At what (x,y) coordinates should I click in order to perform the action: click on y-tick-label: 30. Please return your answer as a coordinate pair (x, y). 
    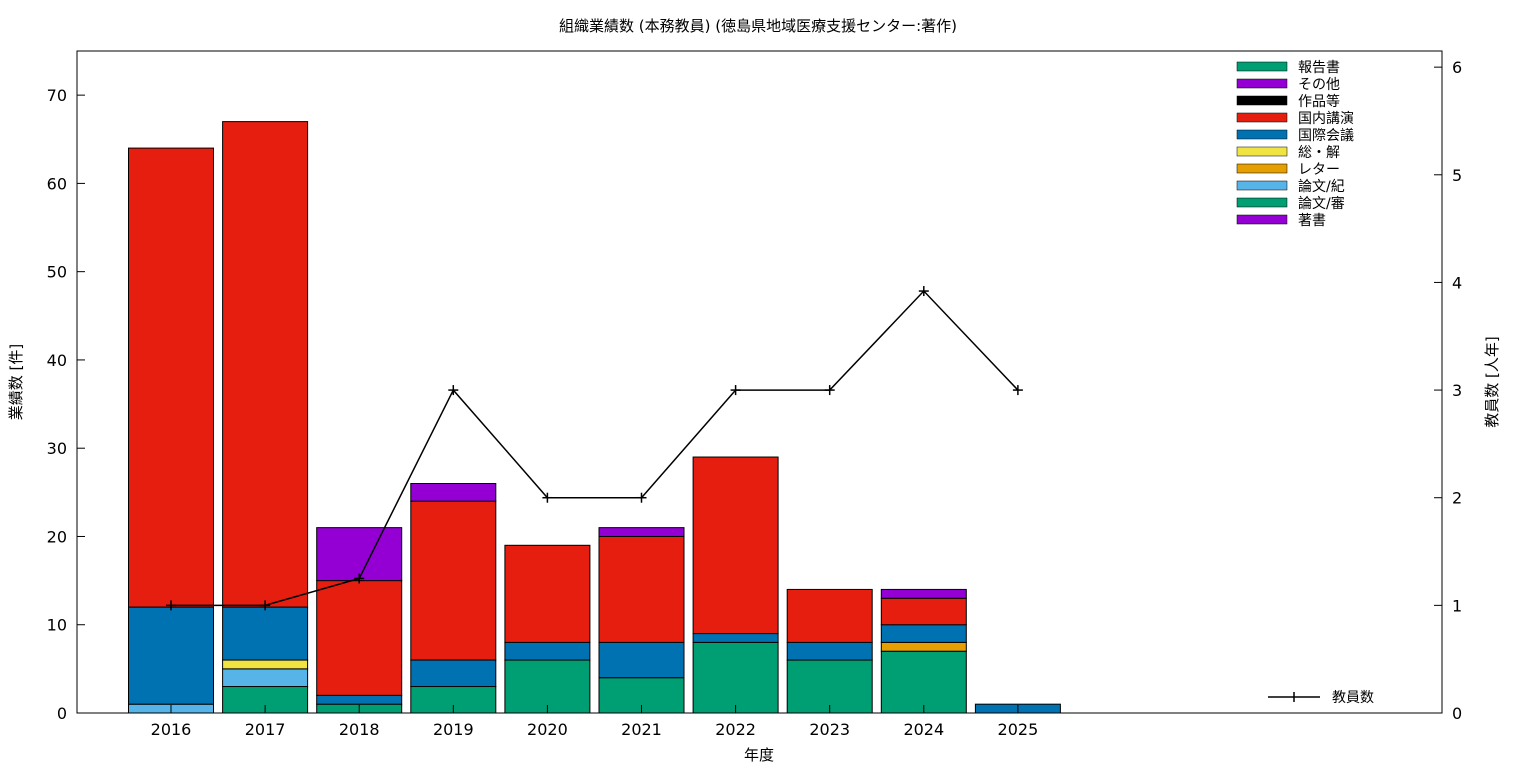
    Looking at the image, I should click on (57, 448).